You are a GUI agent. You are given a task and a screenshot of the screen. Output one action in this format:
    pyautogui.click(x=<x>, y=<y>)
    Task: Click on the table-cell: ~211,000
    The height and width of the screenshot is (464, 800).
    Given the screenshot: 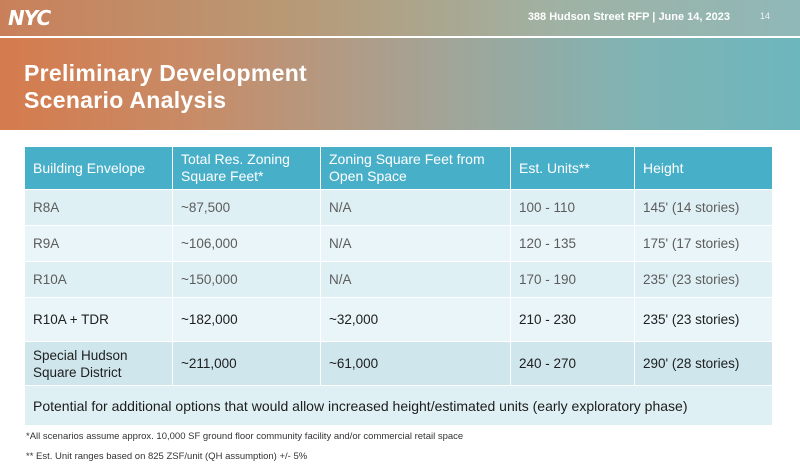 What is the action you would take?
    pyautogui.click(x=246, y=363)
    